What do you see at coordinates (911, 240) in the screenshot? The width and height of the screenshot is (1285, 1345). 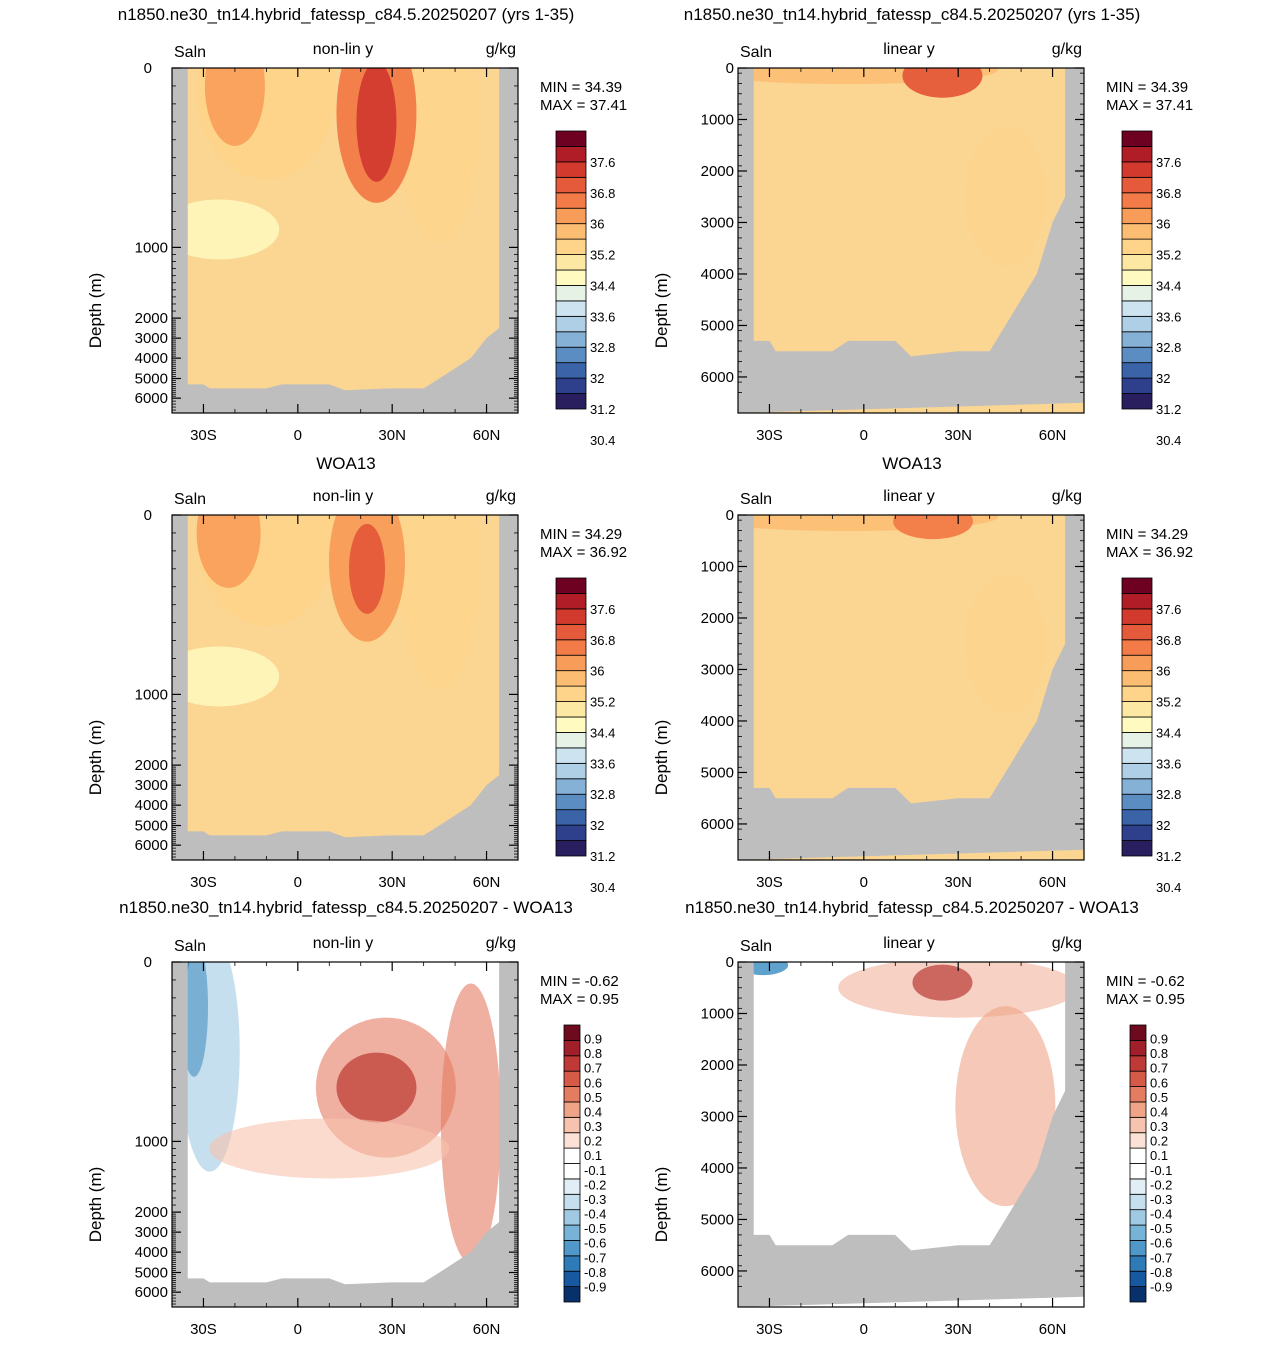 I see `land-mask` at bounding box center [911, 240].